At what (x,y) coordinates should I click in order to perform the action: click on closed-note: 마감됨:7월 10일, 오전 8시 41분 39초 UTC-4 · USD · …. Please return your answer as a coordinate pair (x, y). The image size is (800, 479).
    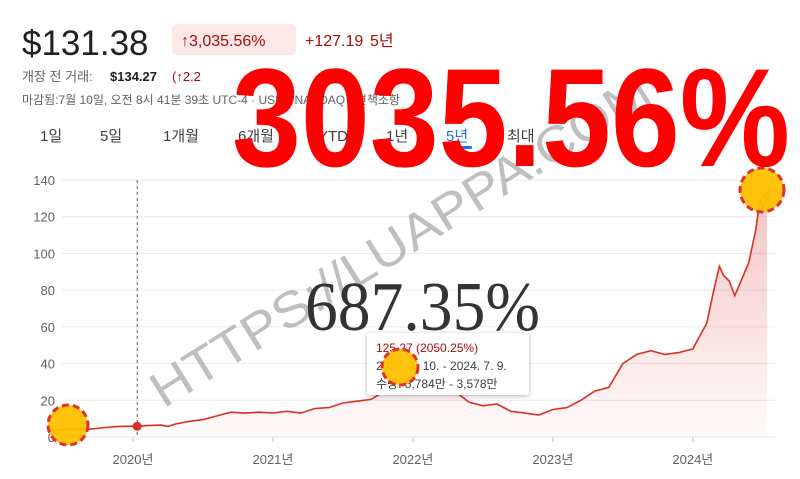
    Looking at the image, I should click on (211, 99).